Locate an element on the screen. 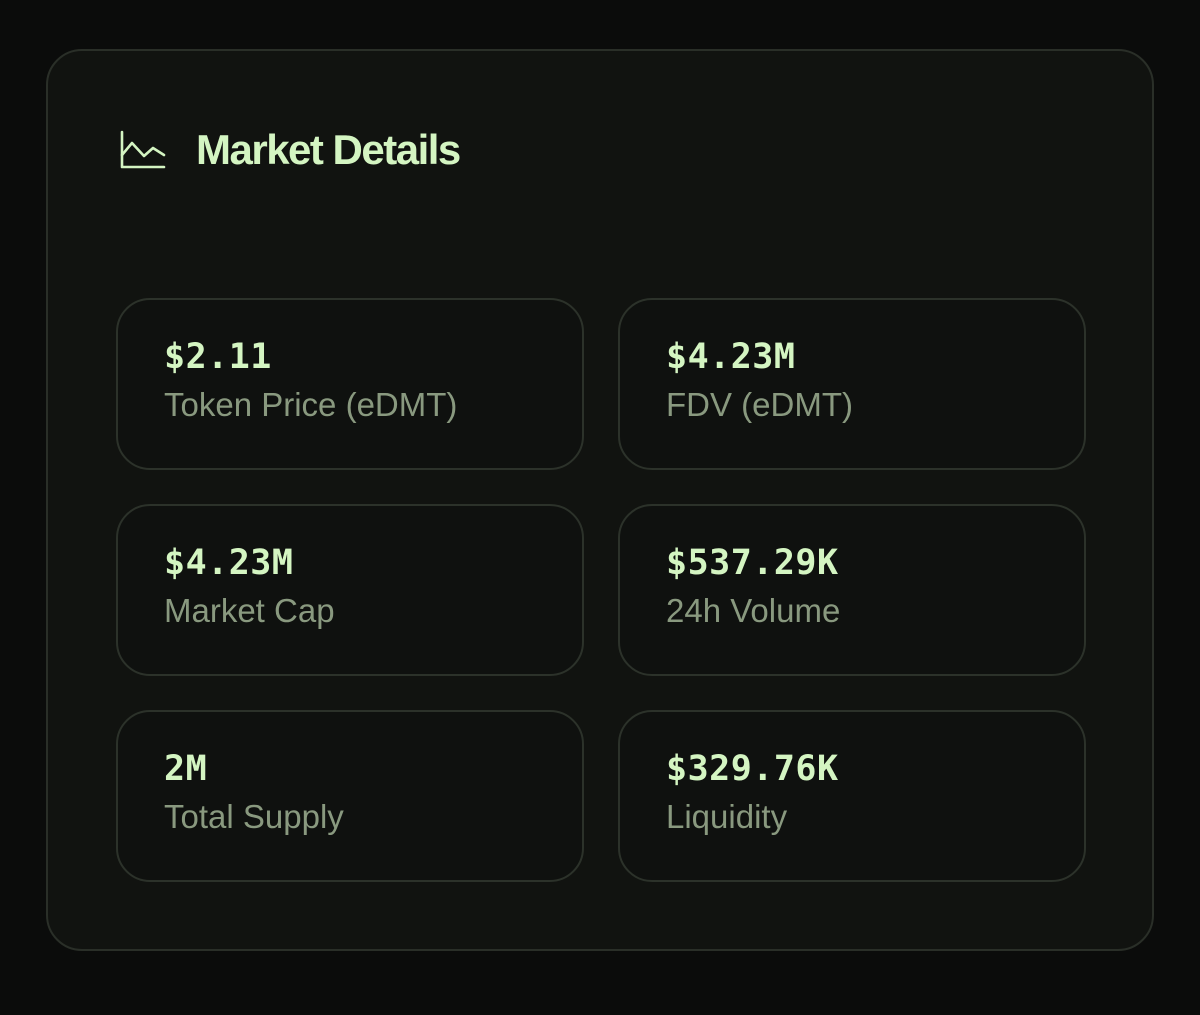  stat-label: Total Supply is located at coordinates (254, 816).